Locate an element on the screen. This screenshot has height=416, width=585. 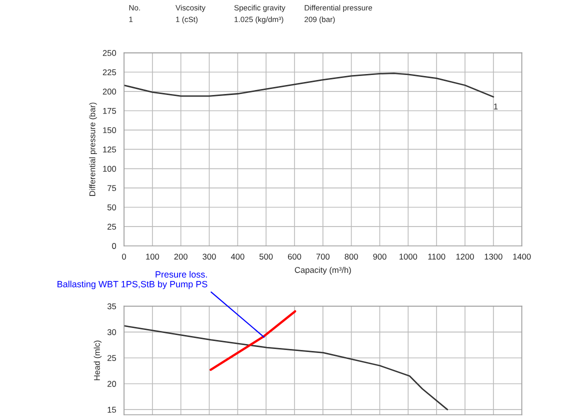
x-tick-label: 800 is located at coordinates (351, 257).